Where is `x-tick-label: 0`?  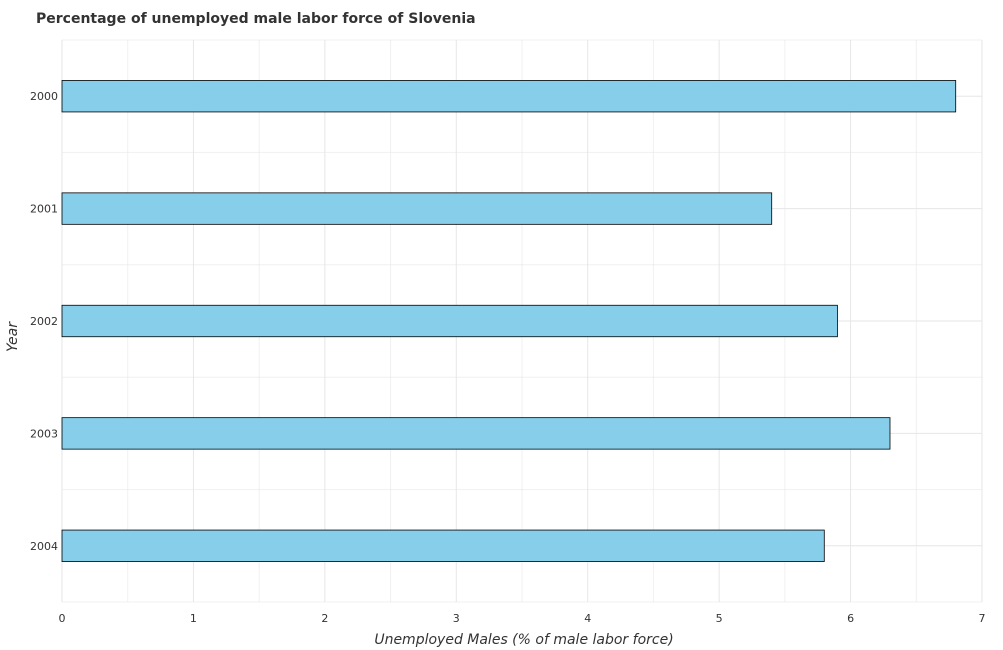 x-tick-label: 0 is located at coordinates (62, 618).